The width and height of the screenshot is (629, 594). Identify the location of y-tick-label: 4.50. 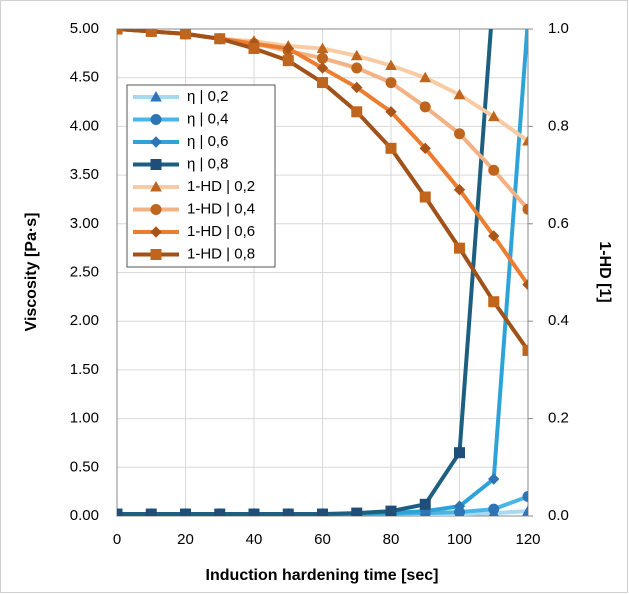
(84, 77).